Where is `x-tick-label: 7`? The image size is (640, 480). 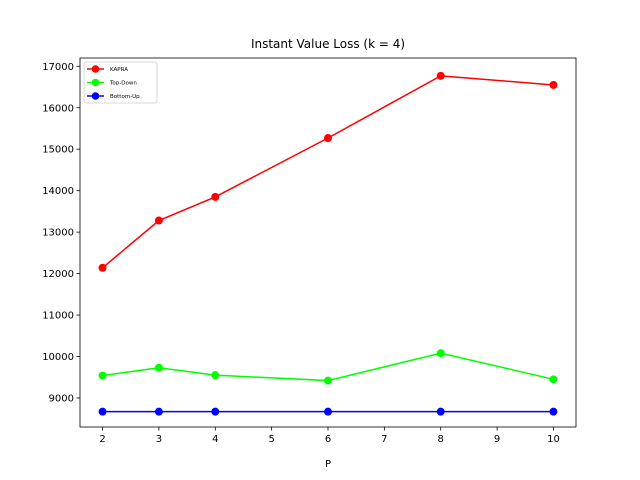
x-tick-label: 7 is located at coordinates (384, 439).